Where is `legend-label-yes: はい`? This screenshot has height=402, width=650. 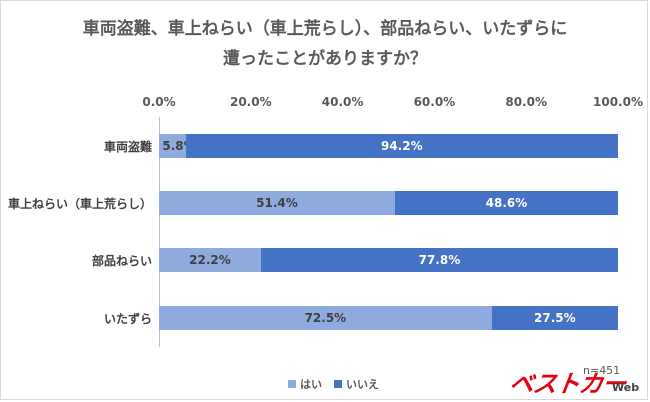
legend-label-yes: はい is located at coordinates (311, 384).